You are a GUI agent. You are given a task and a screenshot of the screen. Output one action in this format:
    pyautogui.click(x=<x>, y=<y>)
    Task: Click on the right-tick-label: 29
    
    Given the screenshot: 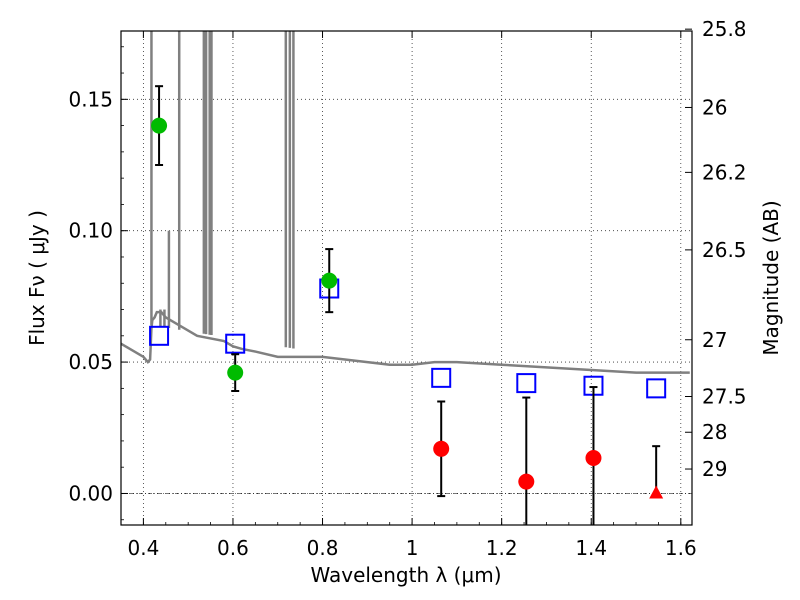 What is the action you would take?
    pyautogui.click(x=714, y=469)
    